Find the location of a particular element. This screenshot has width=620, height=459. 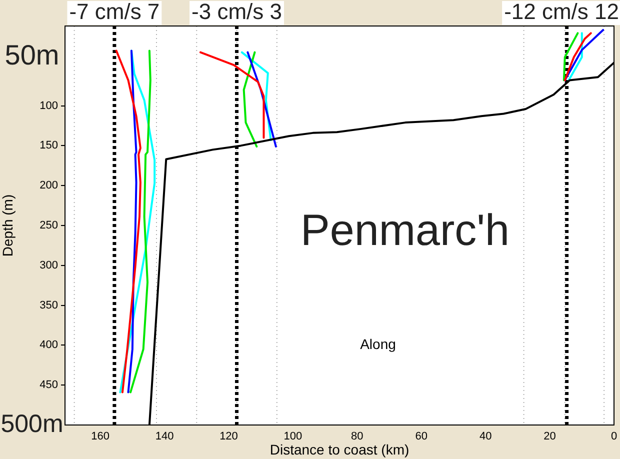

y-tick-label: 350 is located at coordinates (49, 305).